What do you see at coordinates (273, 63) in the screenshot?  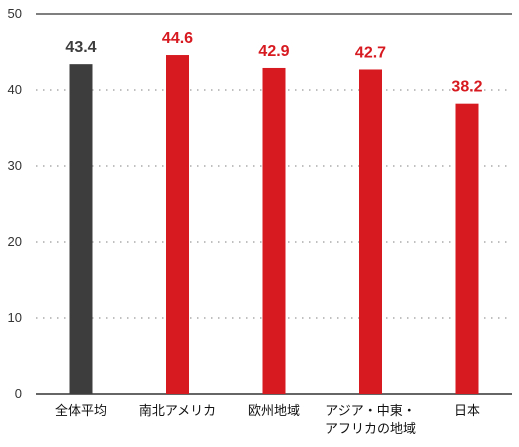 I see `data-labels: 43.4 44.6 42.9 42.7 38.2` at bounding box center [273, 63].